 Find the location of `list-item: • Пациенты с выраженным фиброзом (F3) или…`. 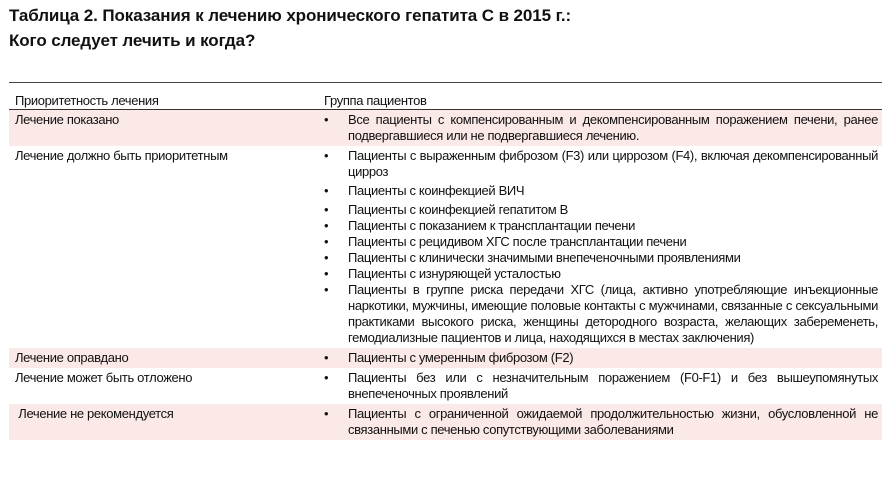

list-item: • Пациенты с выраженным фиброзом (F3) или… is located at coordinates (603, 164).